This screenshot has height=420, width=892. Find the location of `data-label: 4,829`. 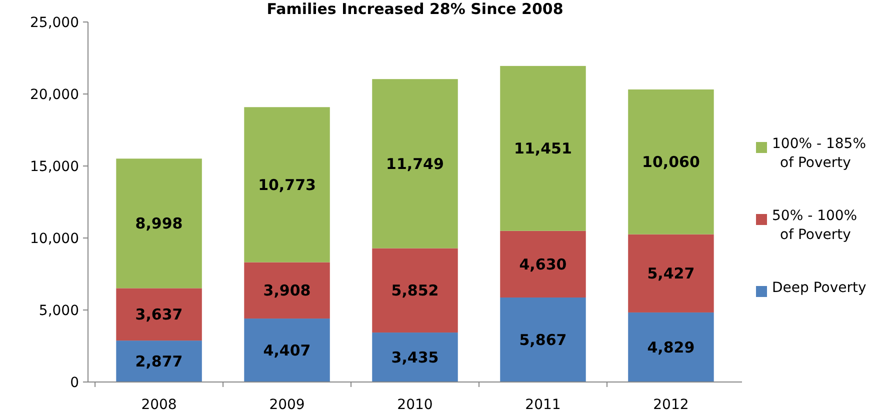

data-label: 4,829 is located at coordinates (671, 347).